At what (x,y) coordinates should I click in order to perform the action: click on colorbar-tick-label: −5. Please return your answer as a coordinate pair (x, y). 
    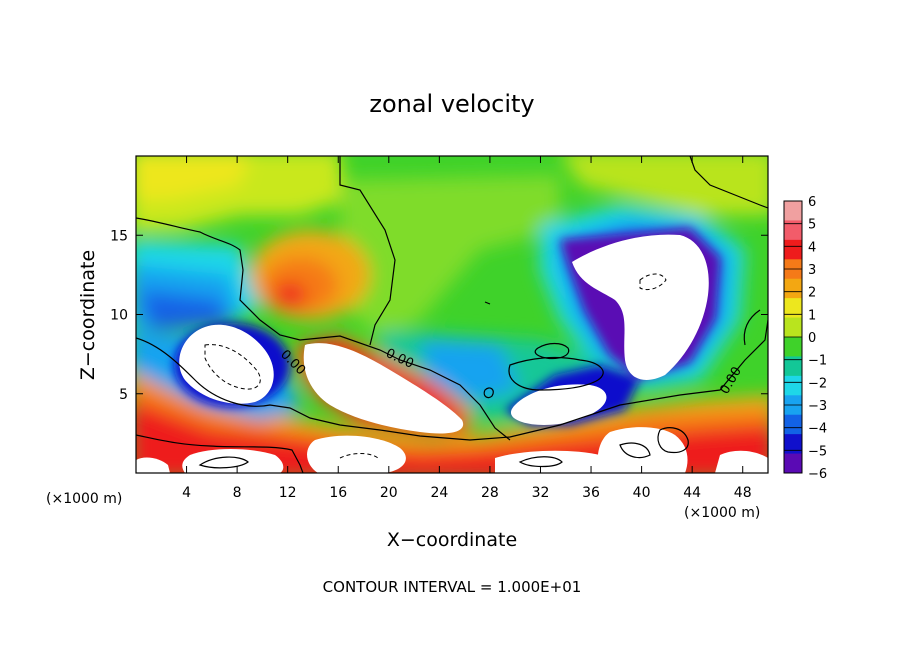
    Looking at the image, I should click on (817, 451).